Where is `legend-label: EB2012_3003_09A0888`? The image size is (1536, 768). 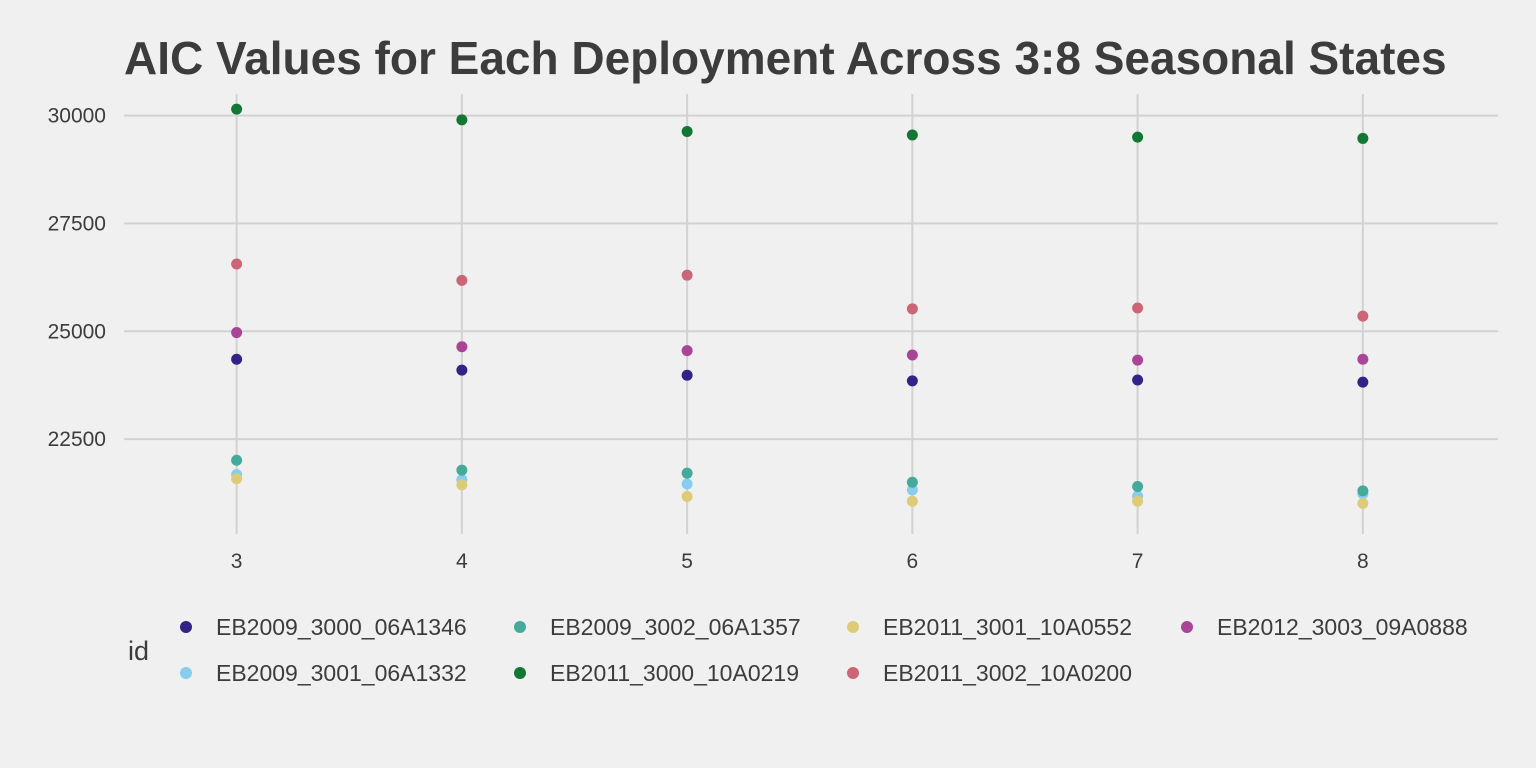 legend-label: EB2012_3003_09A0888 is located at coordinates (1342, 627).